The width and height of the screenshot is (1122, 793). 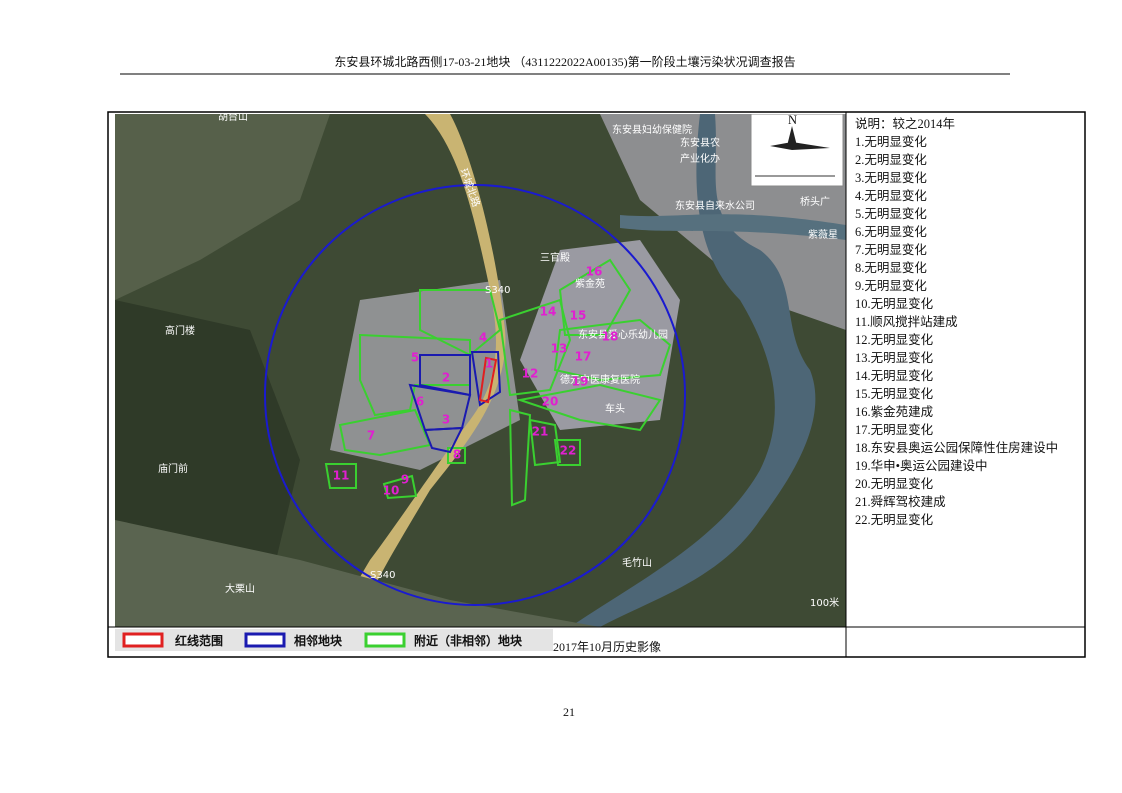 I want to click on parcel-label: 19, so click(x=580, y=382).